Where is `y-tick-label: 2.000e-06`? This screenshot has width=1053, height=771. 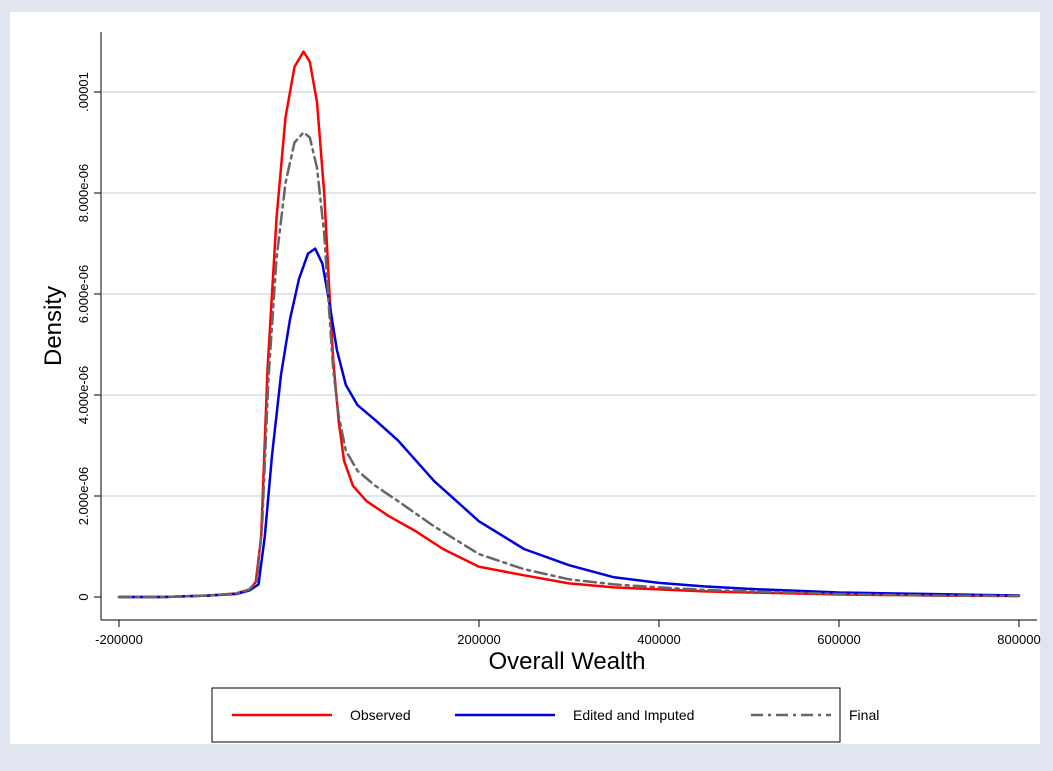
y-tick-label: 2.000e-06 is located at coordinates (83, 496).